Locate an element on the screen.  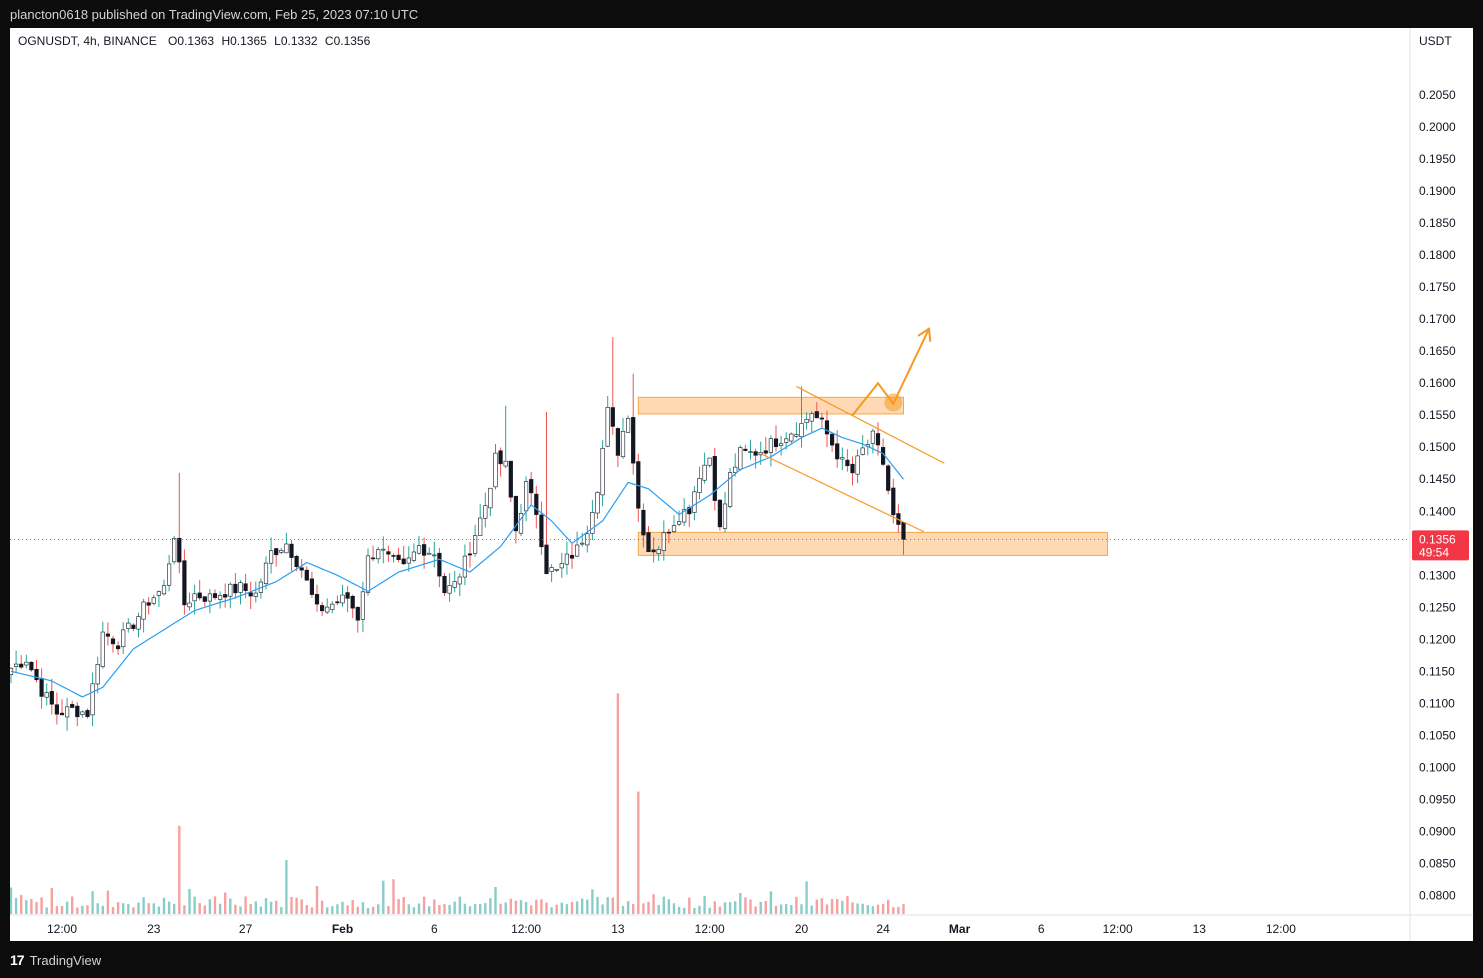
time-tick-label: 6 is located at coordinates (434, 929).